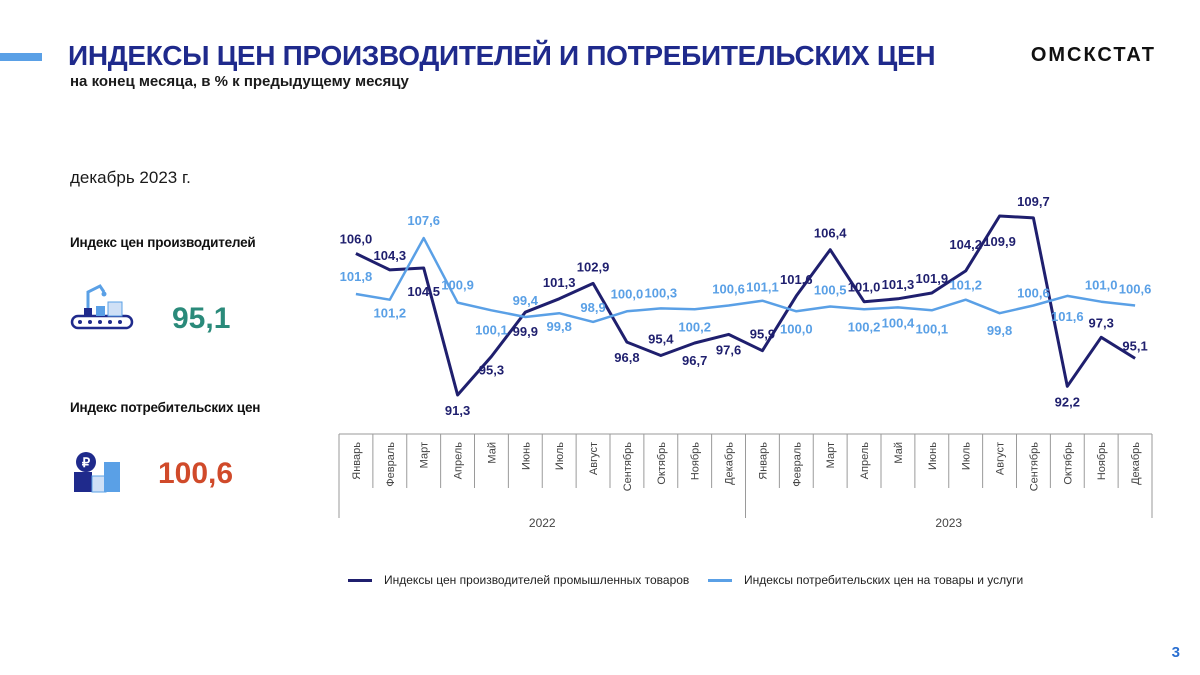  Describe the element at coordinates (356, 239) in the screenshot. I see `producer-data-label: 106,0` at that location.